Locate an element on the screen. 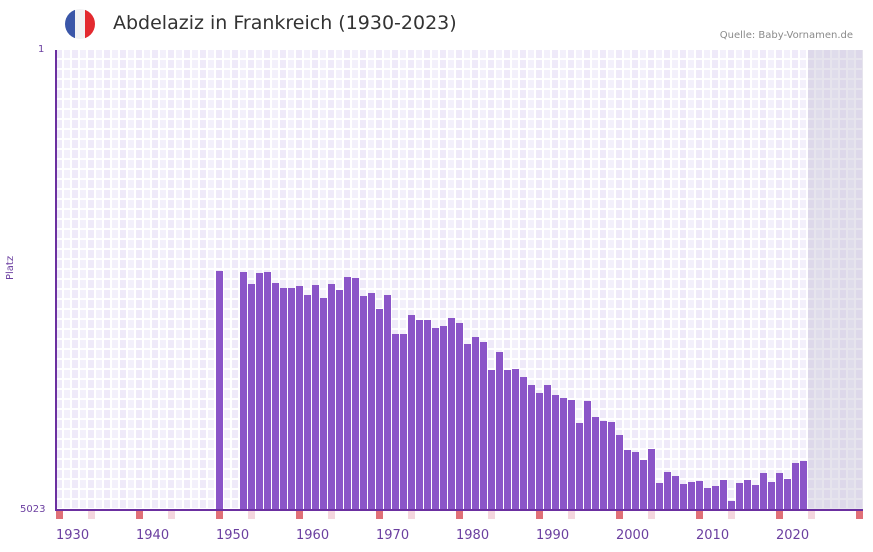 The height and width of the screenshot is (552, 873). bar-2013 is located at coordinates (723, 494).